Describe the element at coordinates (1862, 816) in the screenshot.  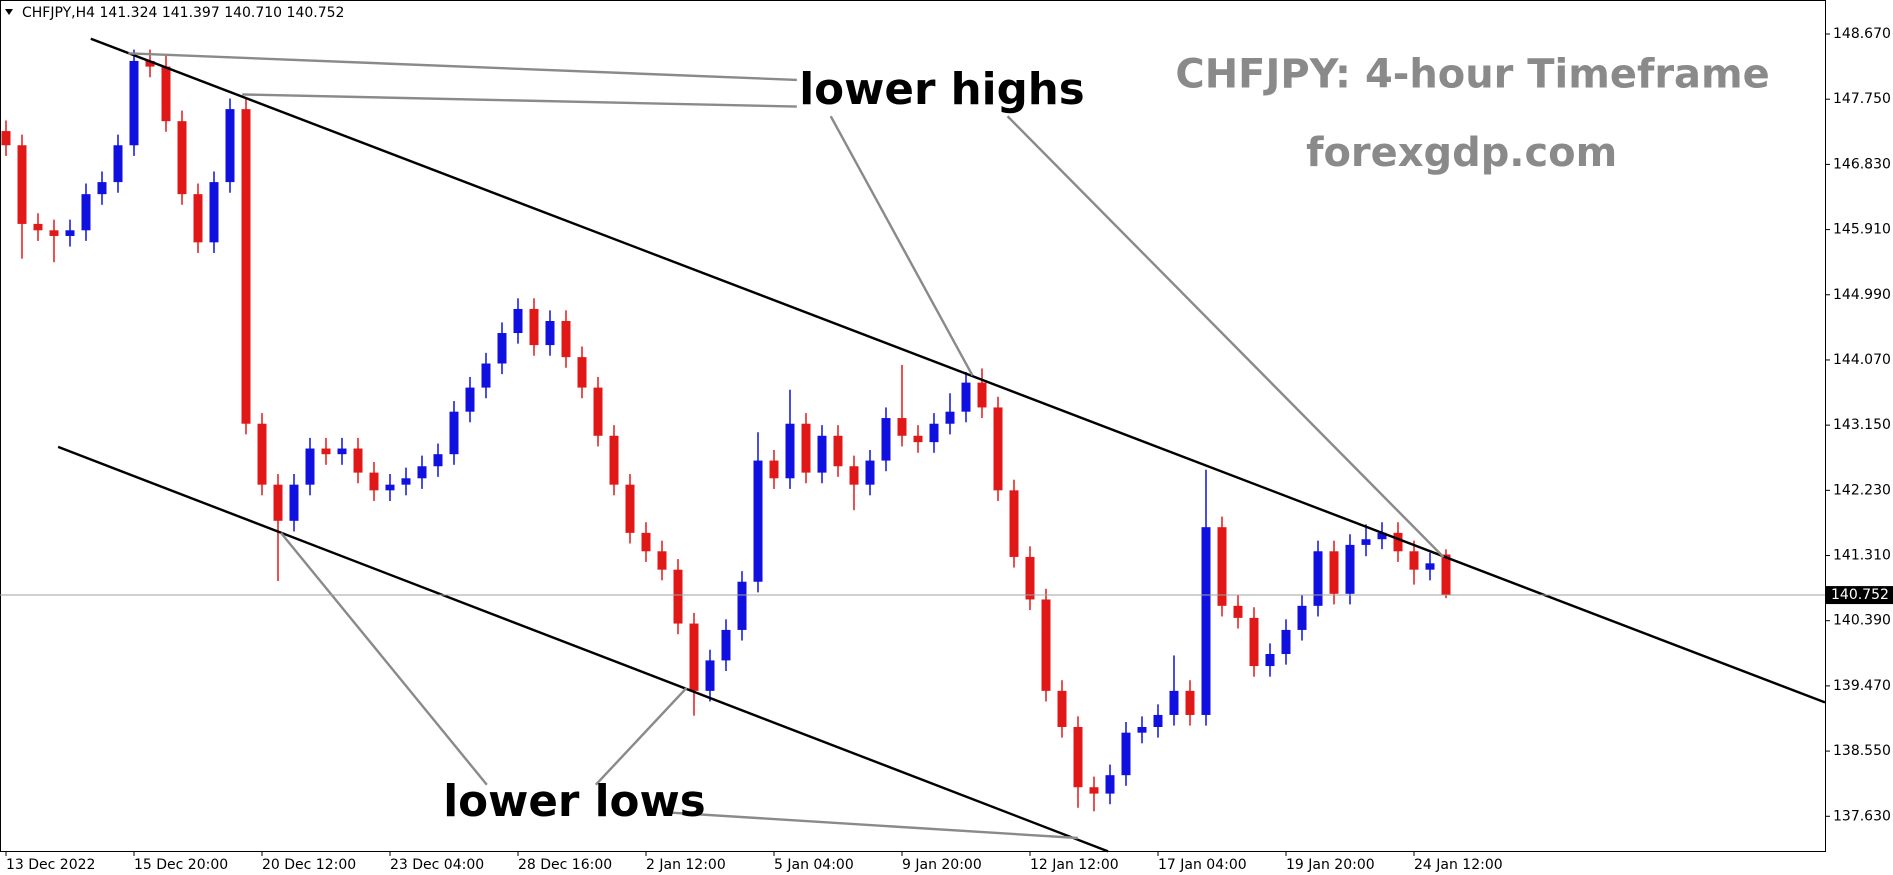
I see `y-tick-label: 137.630` at that location.